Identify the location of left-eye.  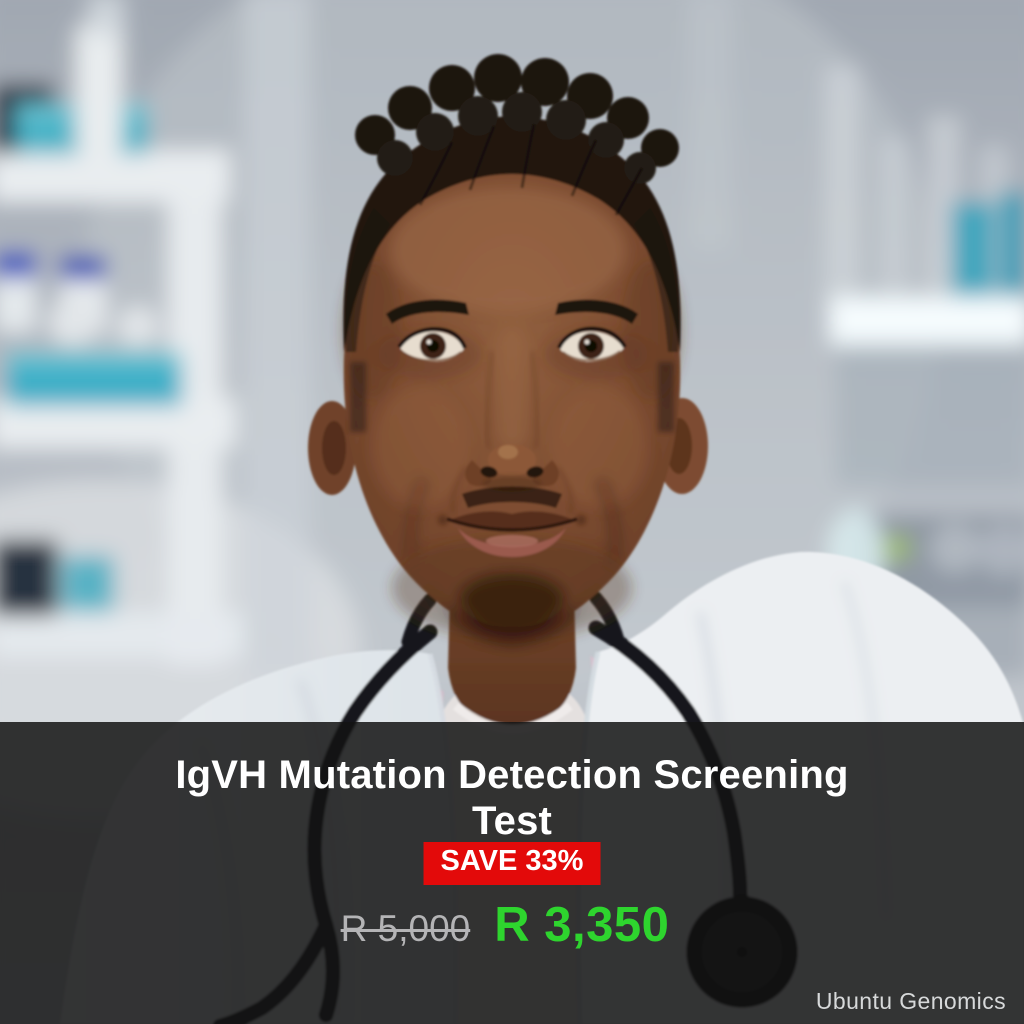
(432, 344).